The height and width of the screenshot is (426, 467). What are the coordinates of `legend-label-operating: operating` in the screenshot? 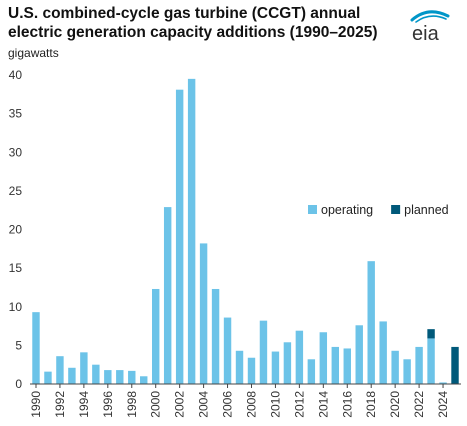 It's located at (347, 210).